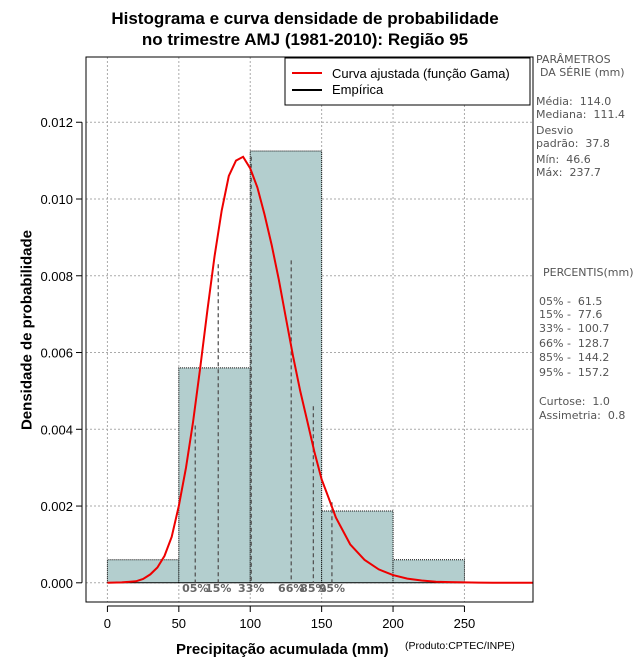  Describe the element at coordinates (195, 588) in the screenshot. I see `percentile-label-05: 05%` at that location.